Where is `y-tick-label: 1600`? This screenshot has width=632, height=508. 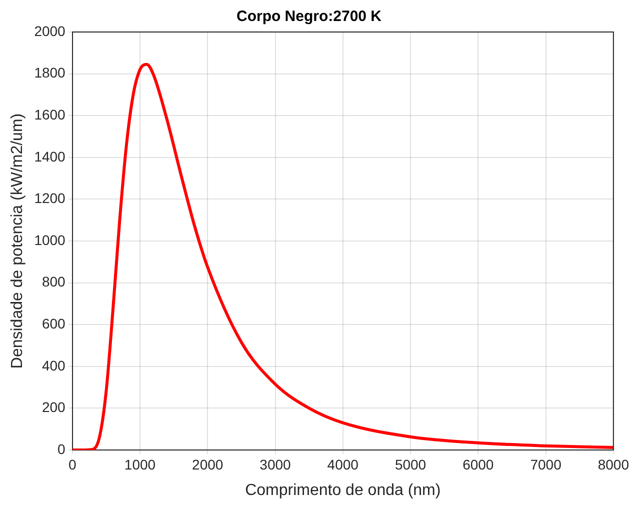 y-tick-label: 1600 is located at coordinates (50, 114).